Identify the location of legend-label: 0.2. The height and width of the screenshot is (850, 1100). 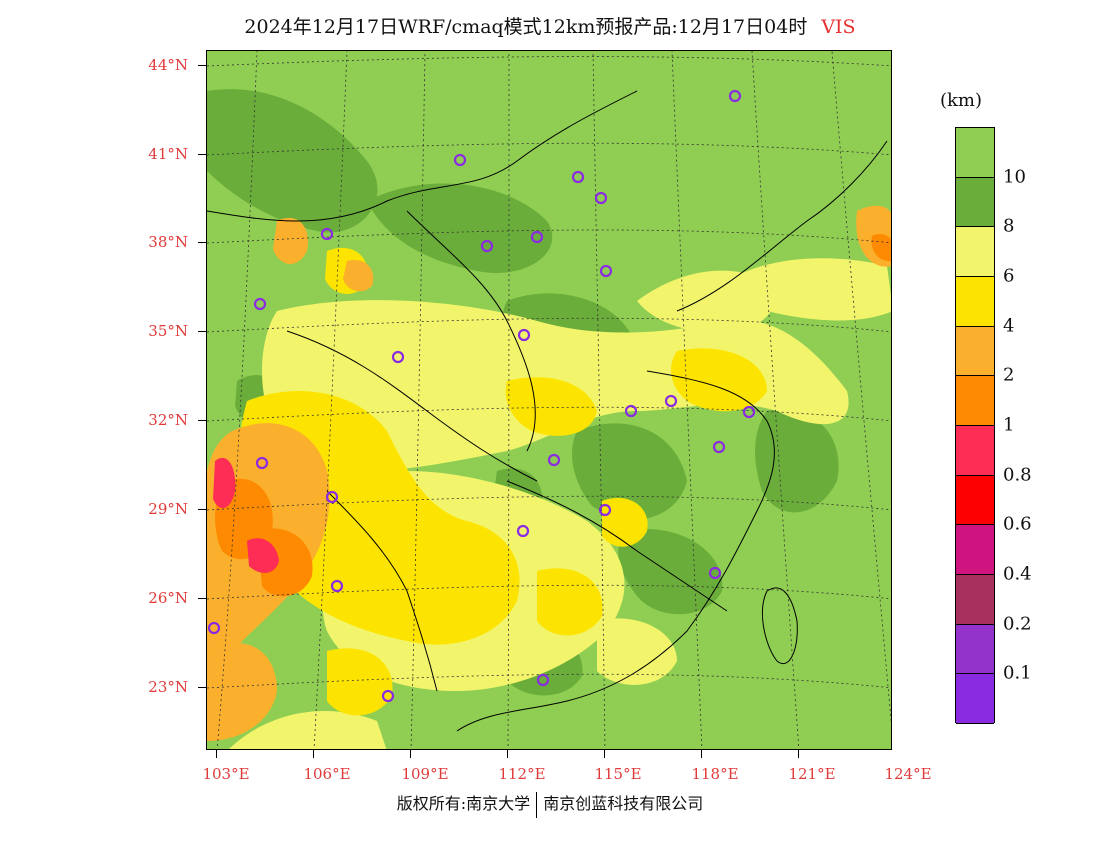
(1017, 624).